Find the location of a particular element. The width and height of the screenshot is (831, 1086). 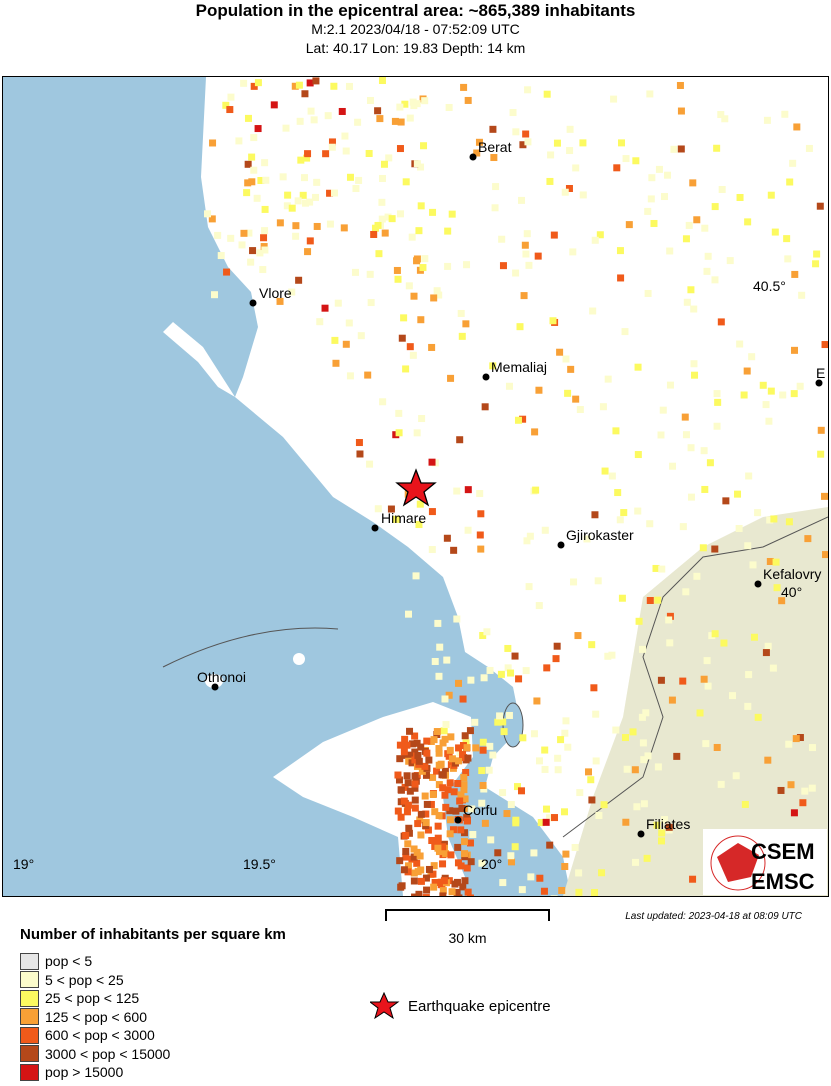

city-label: Himare is located at coordinates (403, 518).